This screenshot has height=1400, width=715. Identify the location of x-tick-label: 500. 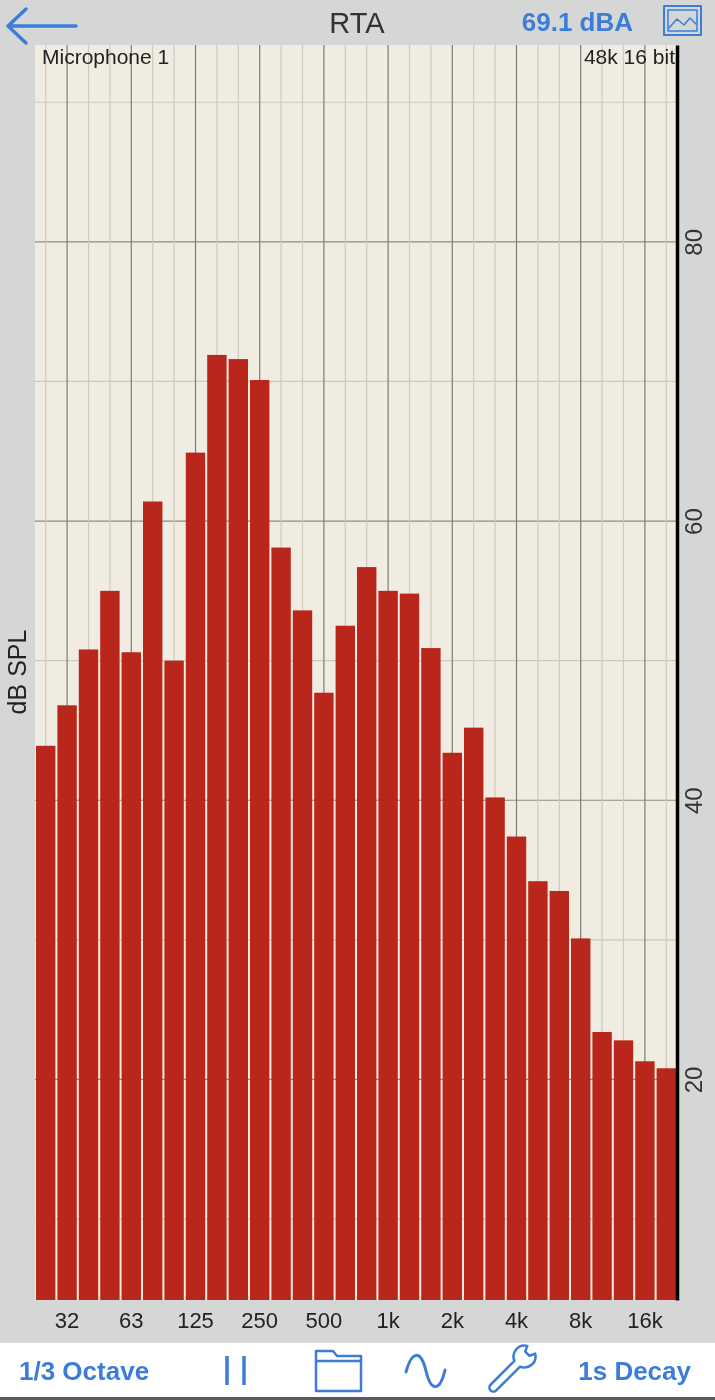
(324, 1320).